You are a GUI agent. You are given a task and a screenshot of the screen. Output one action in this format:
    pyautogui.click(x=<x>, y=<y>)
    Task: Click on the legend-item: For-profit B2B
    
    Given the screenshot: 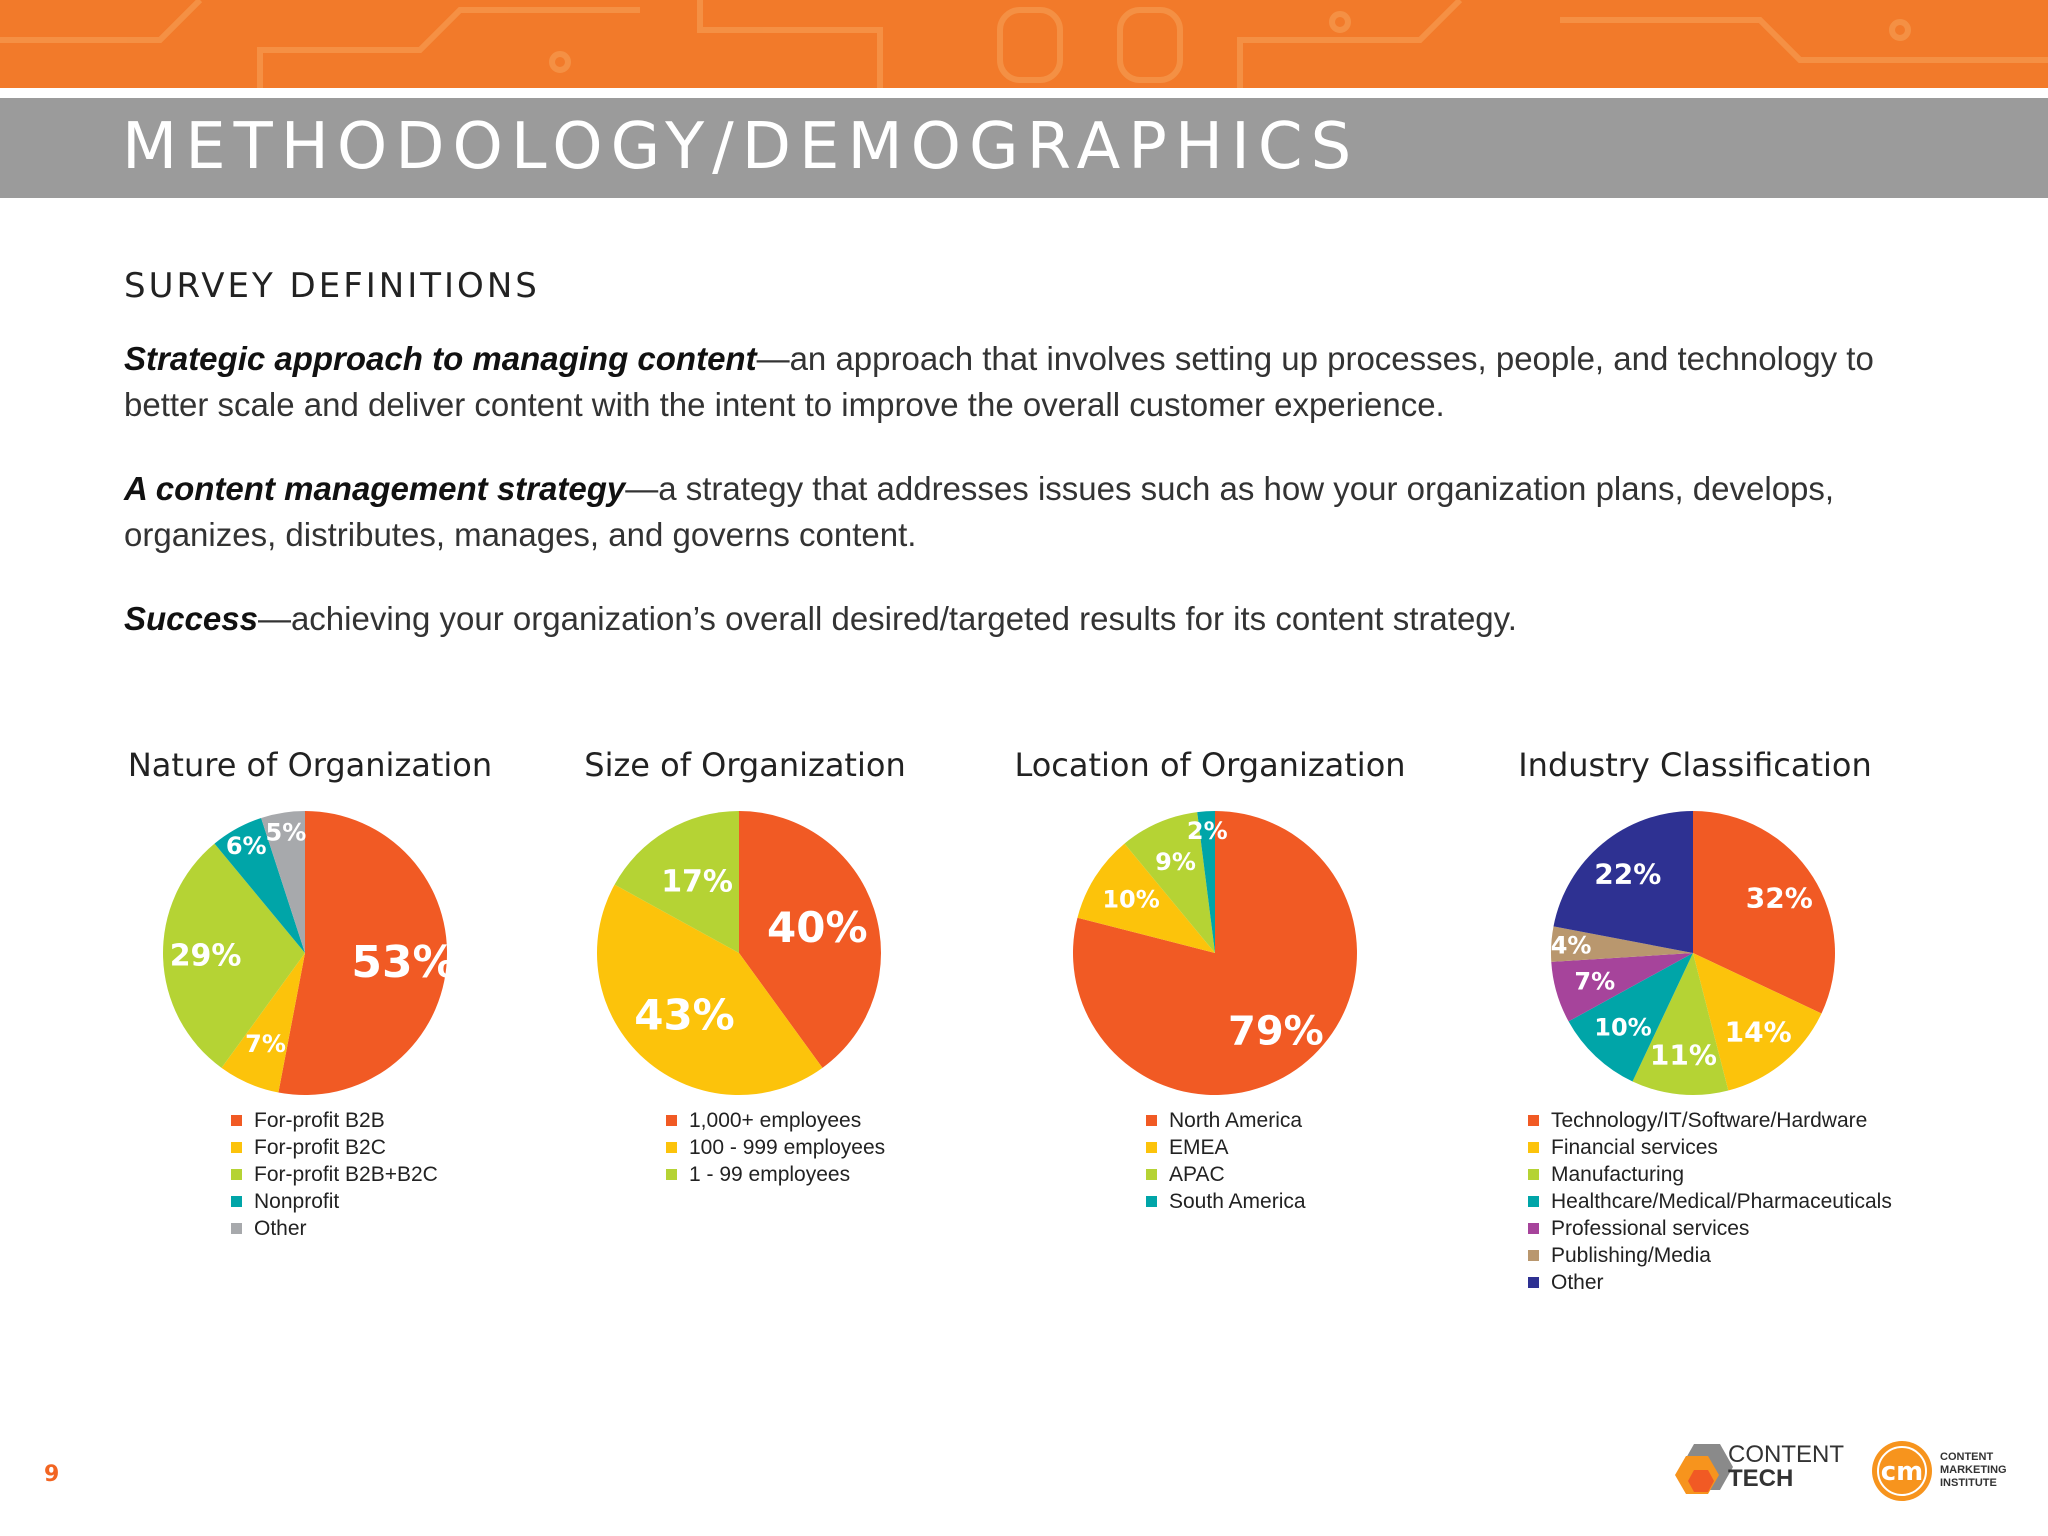 What is the action you would take?
    pyautogui.click(x=334, y=1120)
    